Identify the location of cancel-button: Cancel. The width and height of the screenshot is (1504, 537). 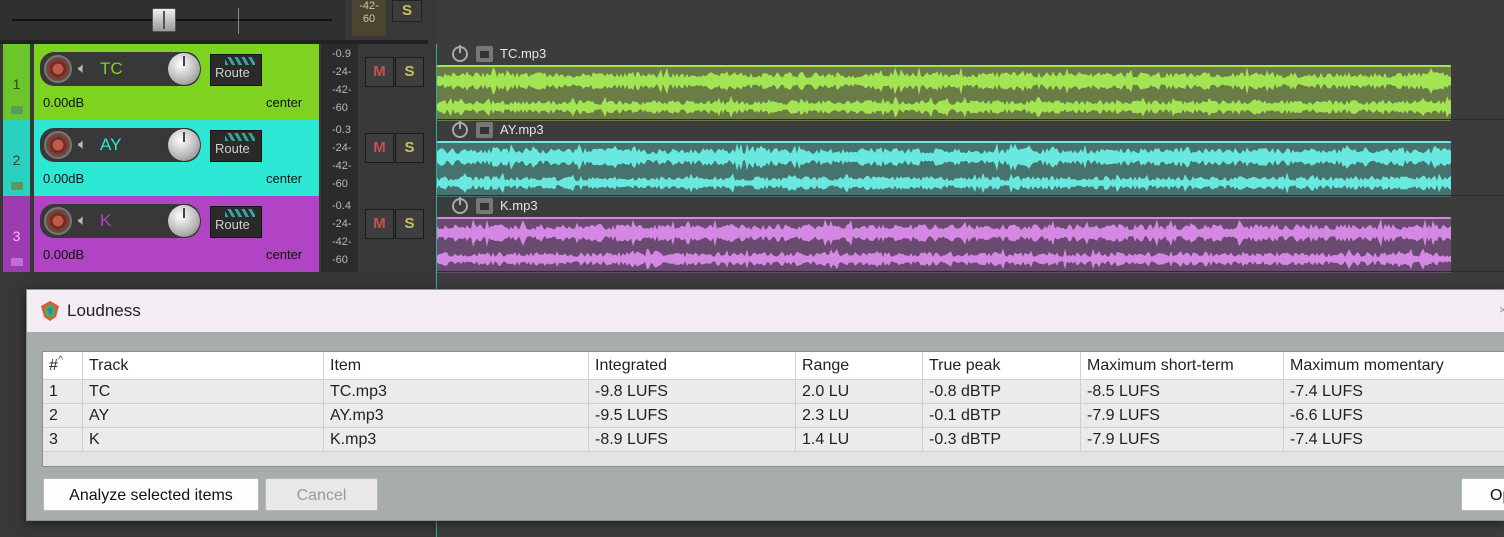
(321, 494).